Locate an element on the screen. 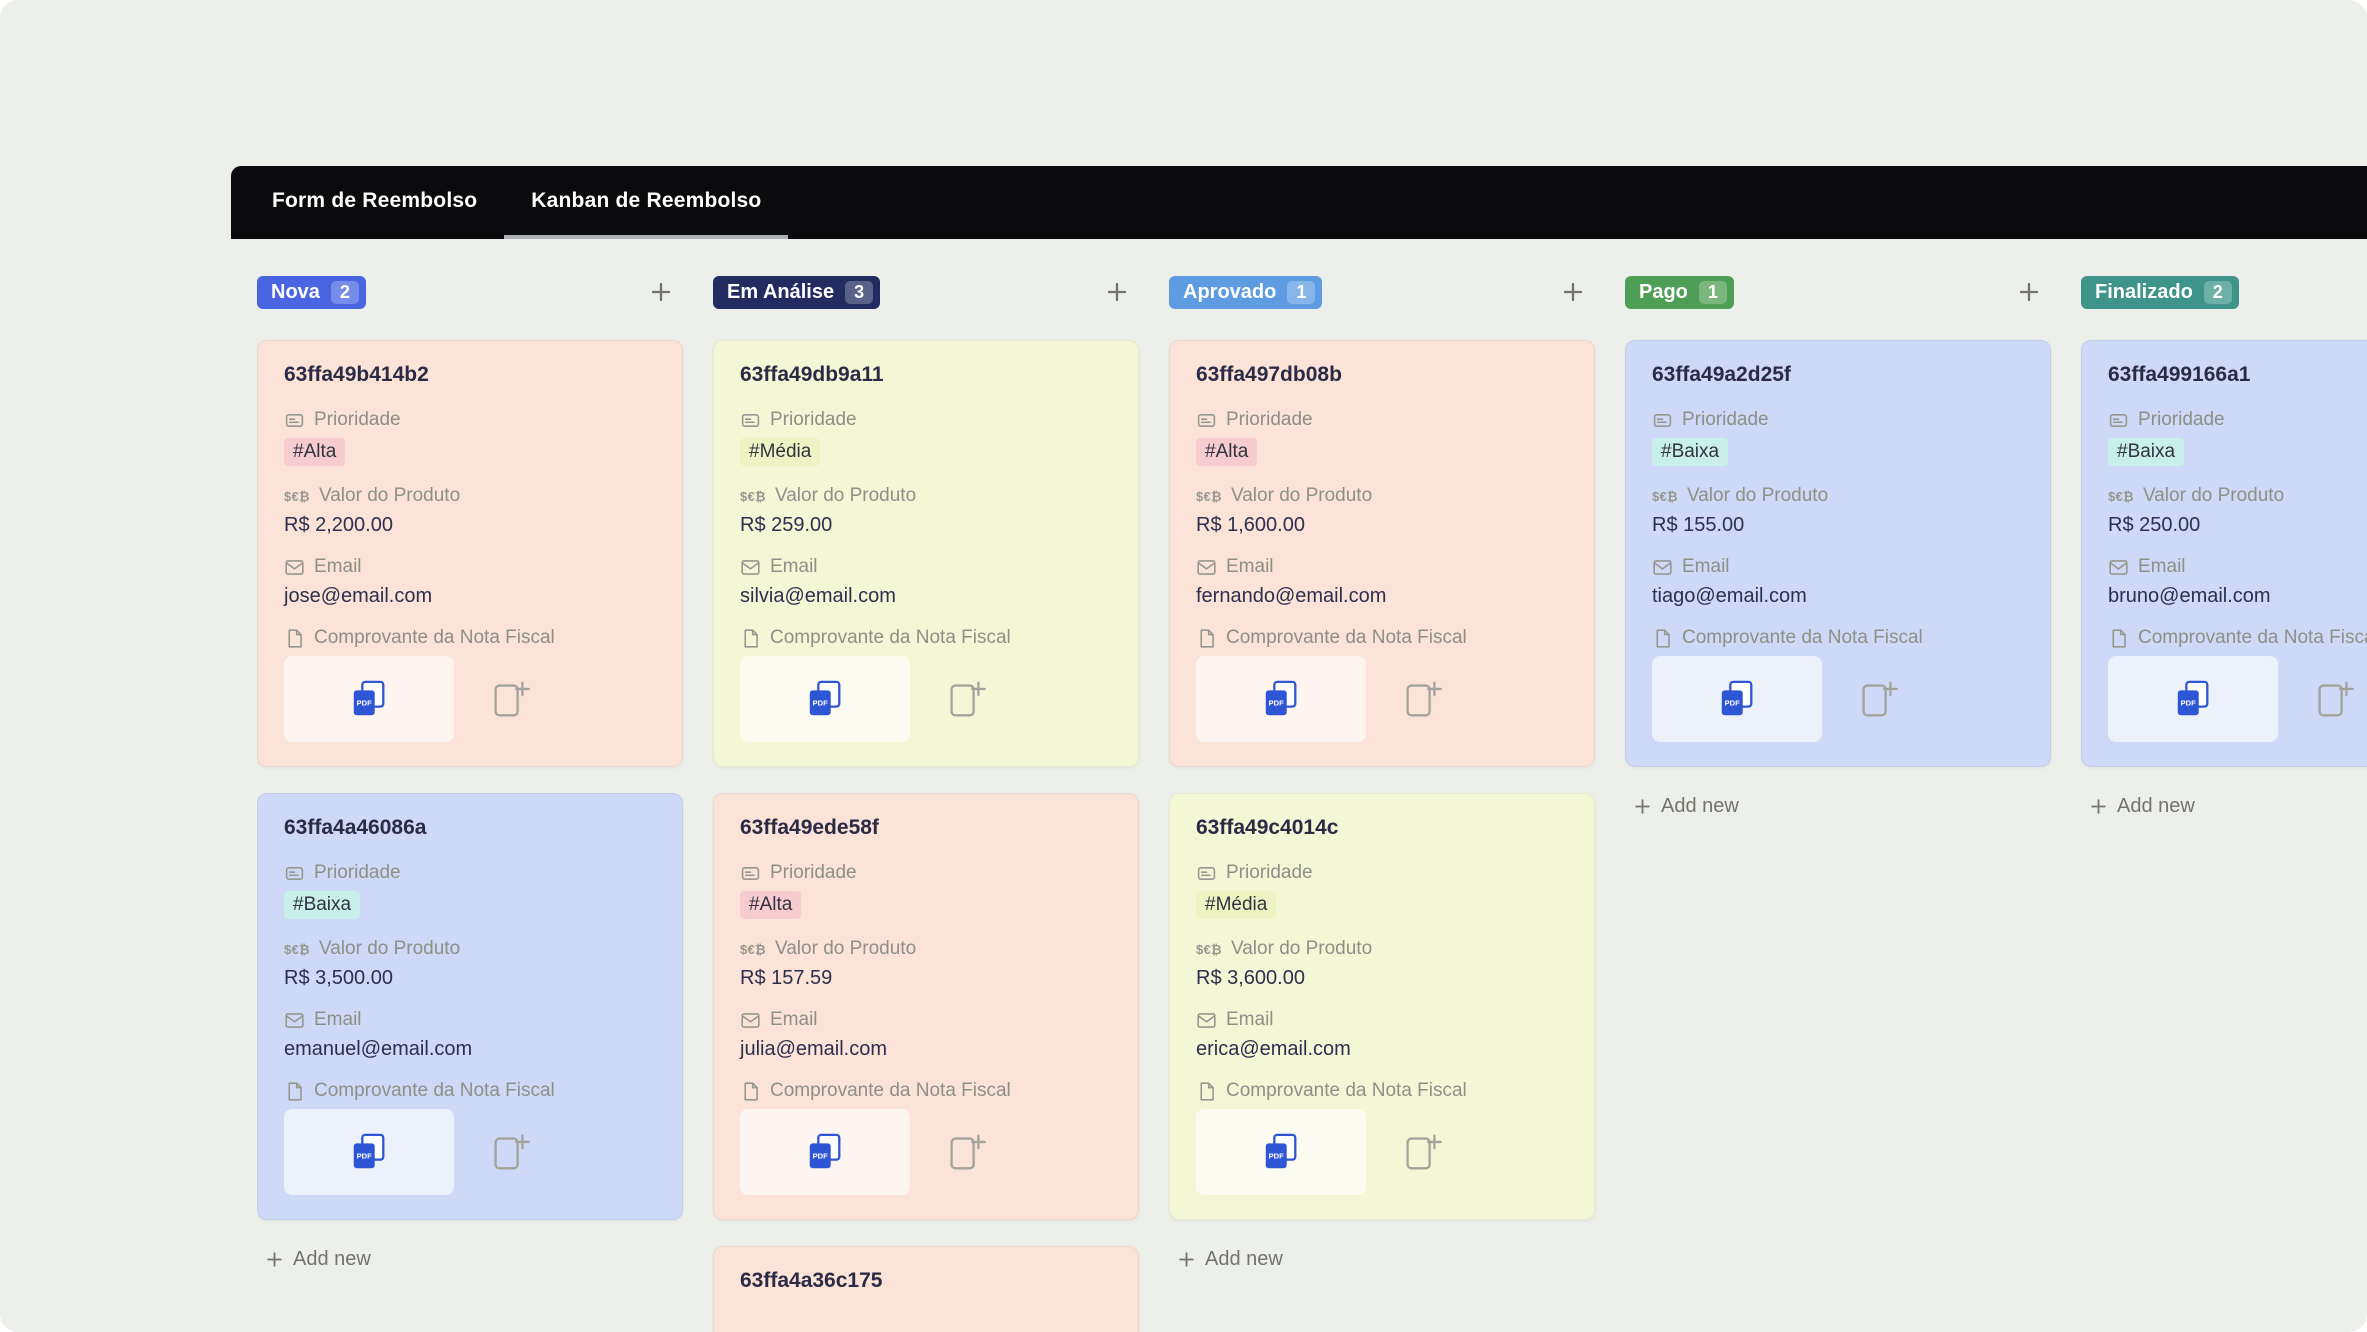 The height and width of the screenshot is (1332, 2367). product-value: R$ 259.00 is located at coordinates (786, 525).